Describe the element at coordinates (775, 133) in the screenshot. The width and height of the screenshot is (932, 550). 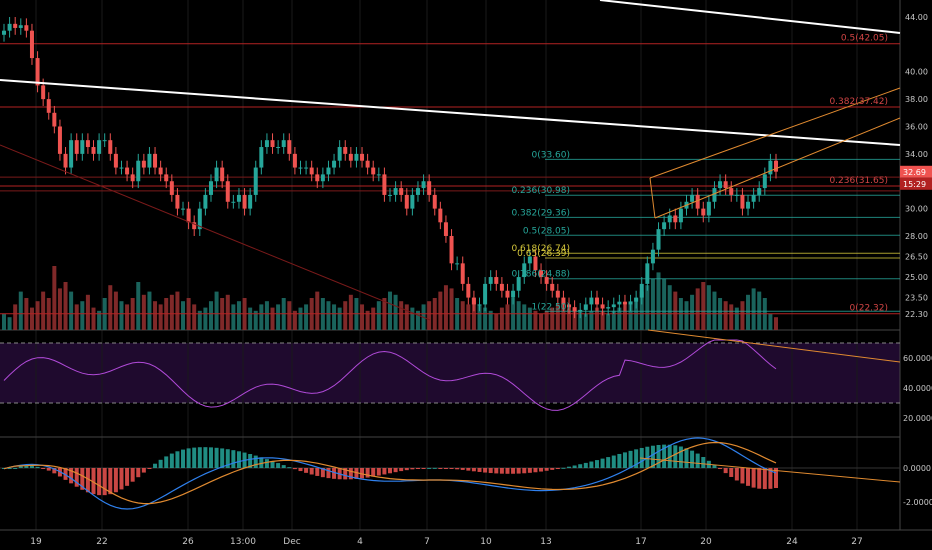
I see `orange-channel-line` at that location.